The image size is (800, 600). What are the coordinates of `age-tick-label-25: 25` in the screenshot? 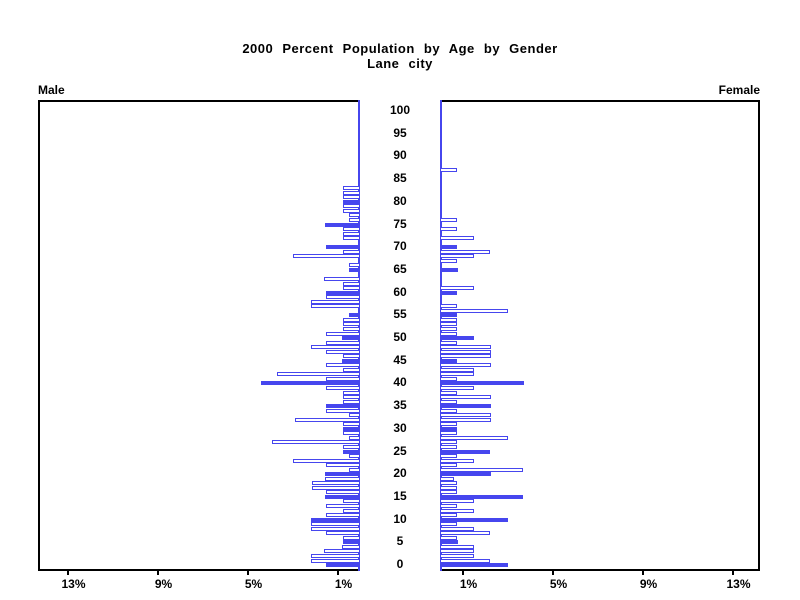 It's located at (400, 450).